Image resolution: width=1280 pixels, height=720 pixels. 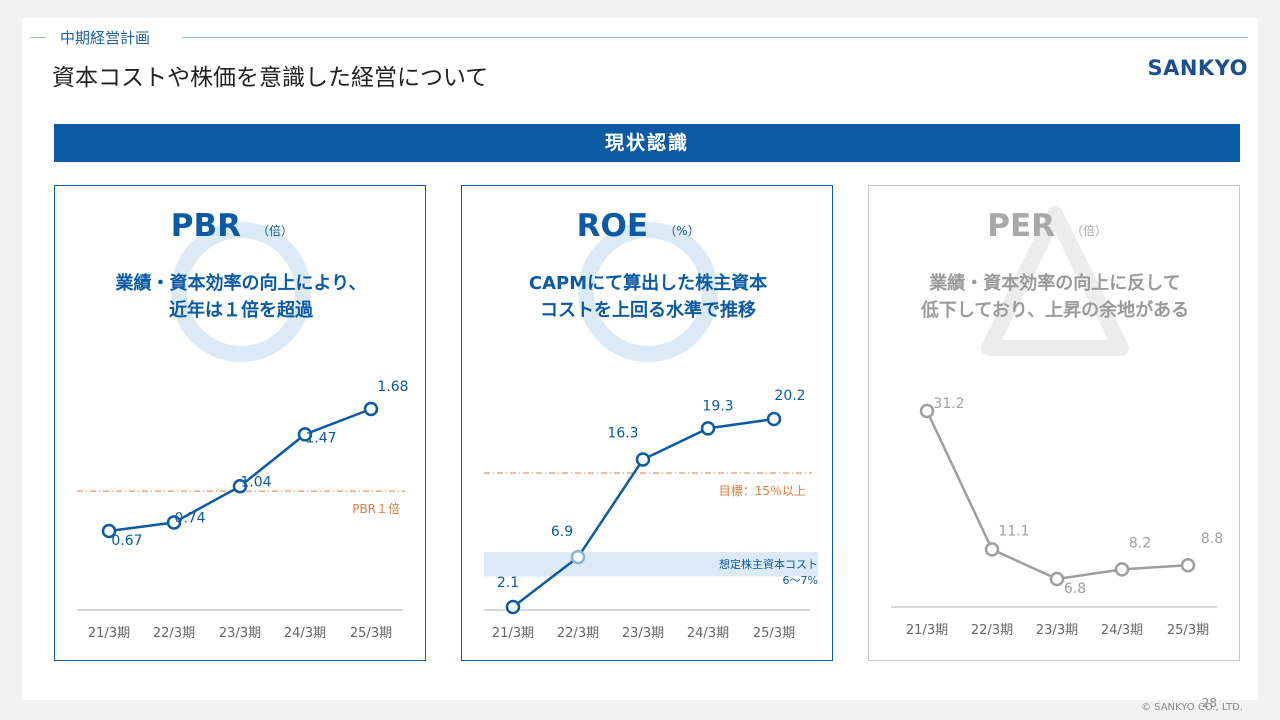 What do you see at coordinates (651, 564) in the screenshot?
I see `roe-cost-band` at bounding box center [651, 564].